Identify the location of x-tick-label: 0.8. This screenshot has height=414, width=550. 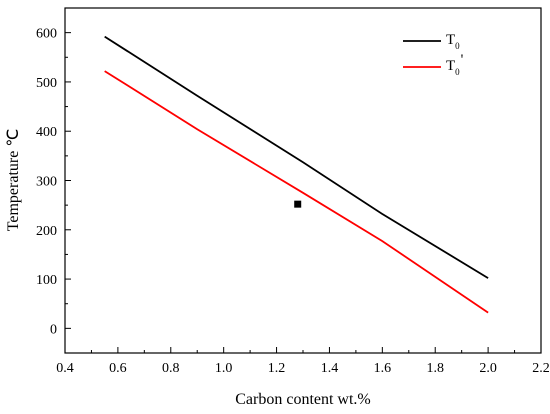
(171, 368).